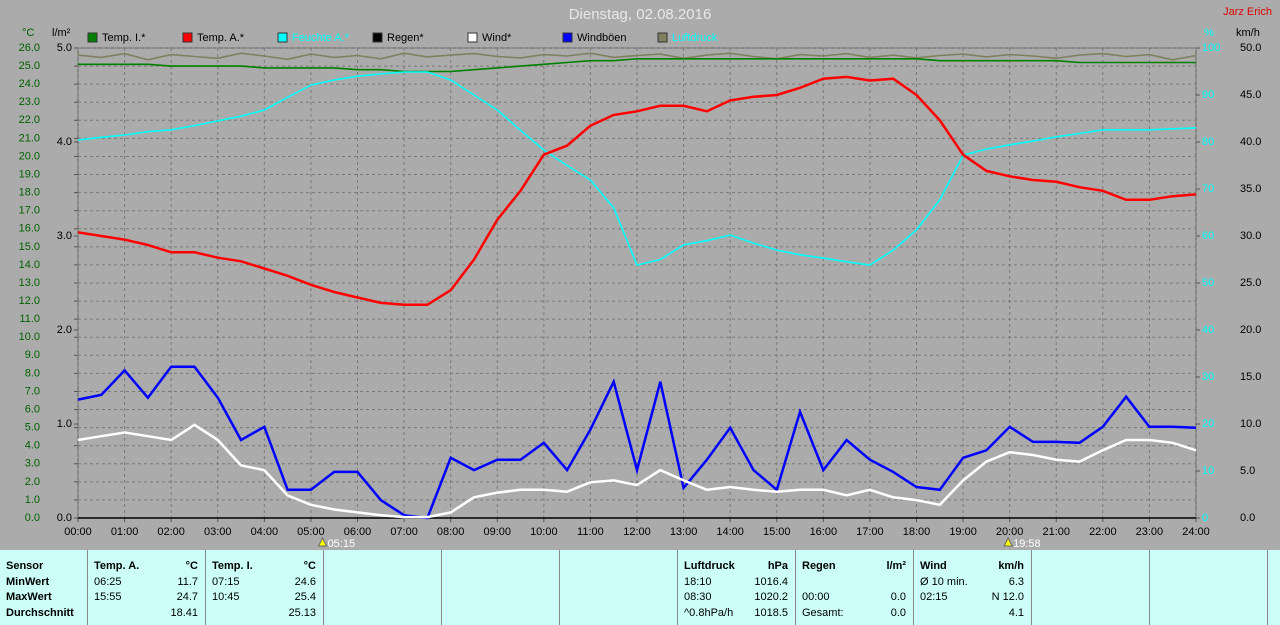  Describe the element at coordinates (117, 566) in the screenshot. I see `panel-title: Temp. A.` at that location.